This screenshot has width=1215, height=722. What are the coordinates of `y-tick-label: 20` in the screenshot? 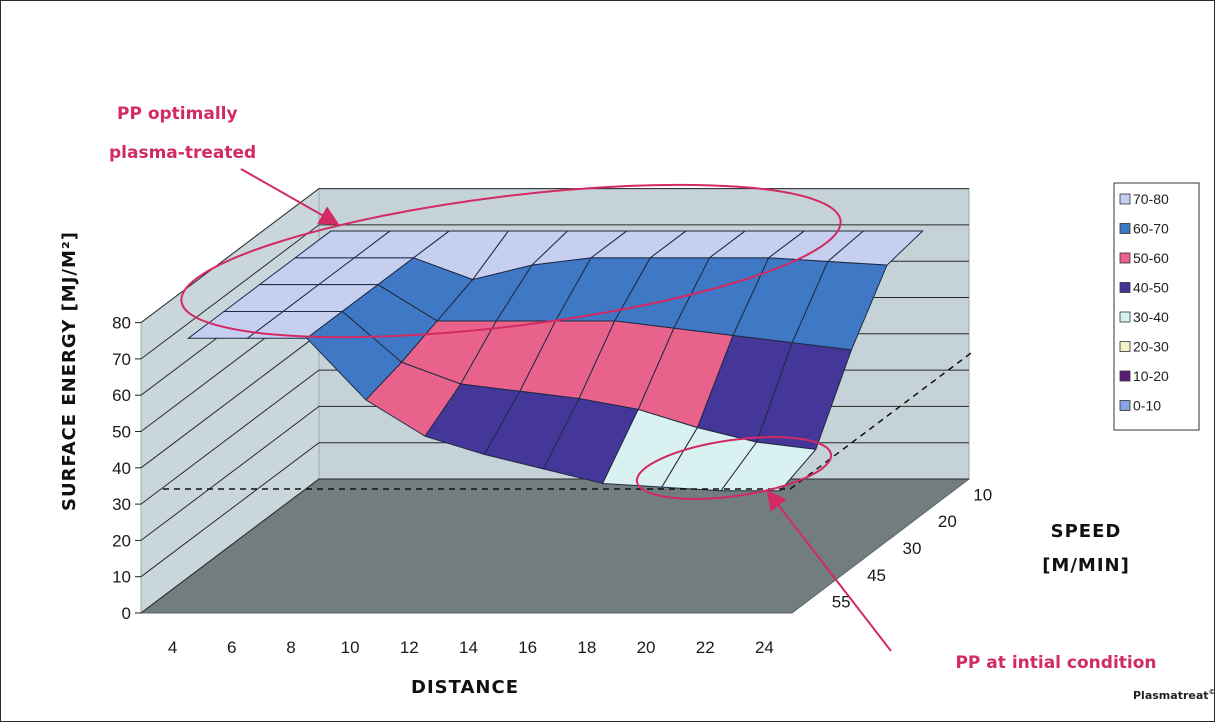 It's located at (121, 540).